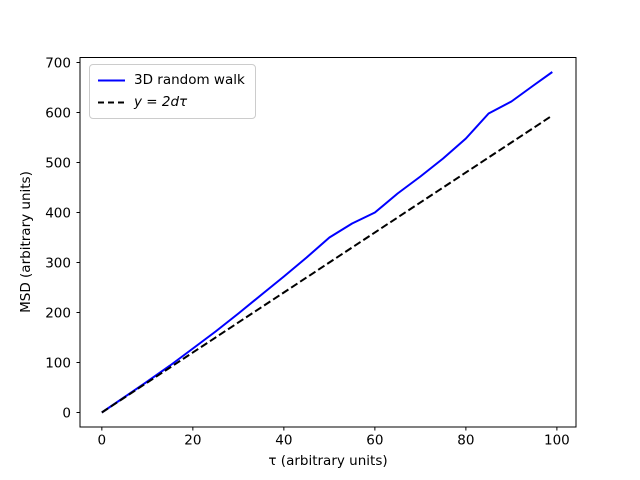  Describe the element at coordinates (189, 80) in the screenshot. I see `legend-label: 3D random walk` at that location.